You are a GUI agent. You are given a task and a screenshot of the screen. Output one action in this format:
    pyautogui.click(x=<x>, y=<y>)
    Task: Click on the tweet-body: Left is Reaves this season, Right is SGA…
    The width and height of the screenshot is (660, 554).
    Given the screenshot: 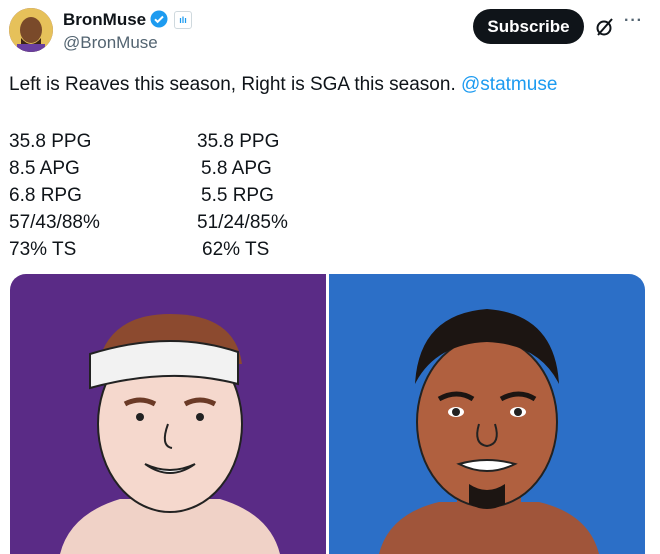 What is the action you would take?
    pyautogui.click(x=232, y=84)
    